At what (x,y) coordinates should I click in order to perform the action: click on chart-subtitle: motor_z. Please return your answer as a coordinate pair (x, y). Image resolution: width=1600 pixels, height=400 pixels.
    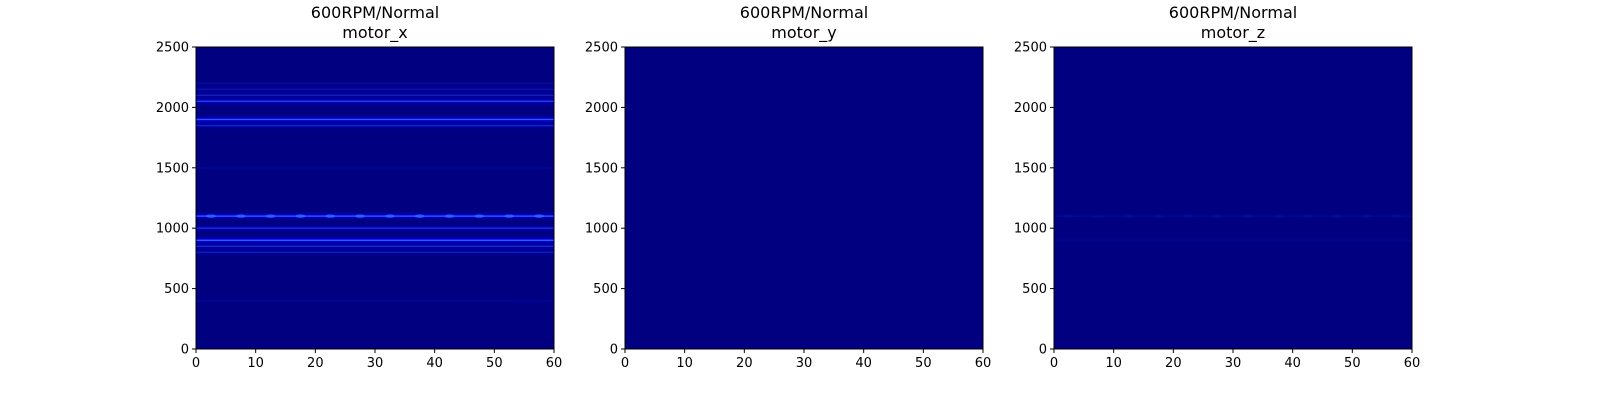
    Looking at the image, I should click on (1233, 32).